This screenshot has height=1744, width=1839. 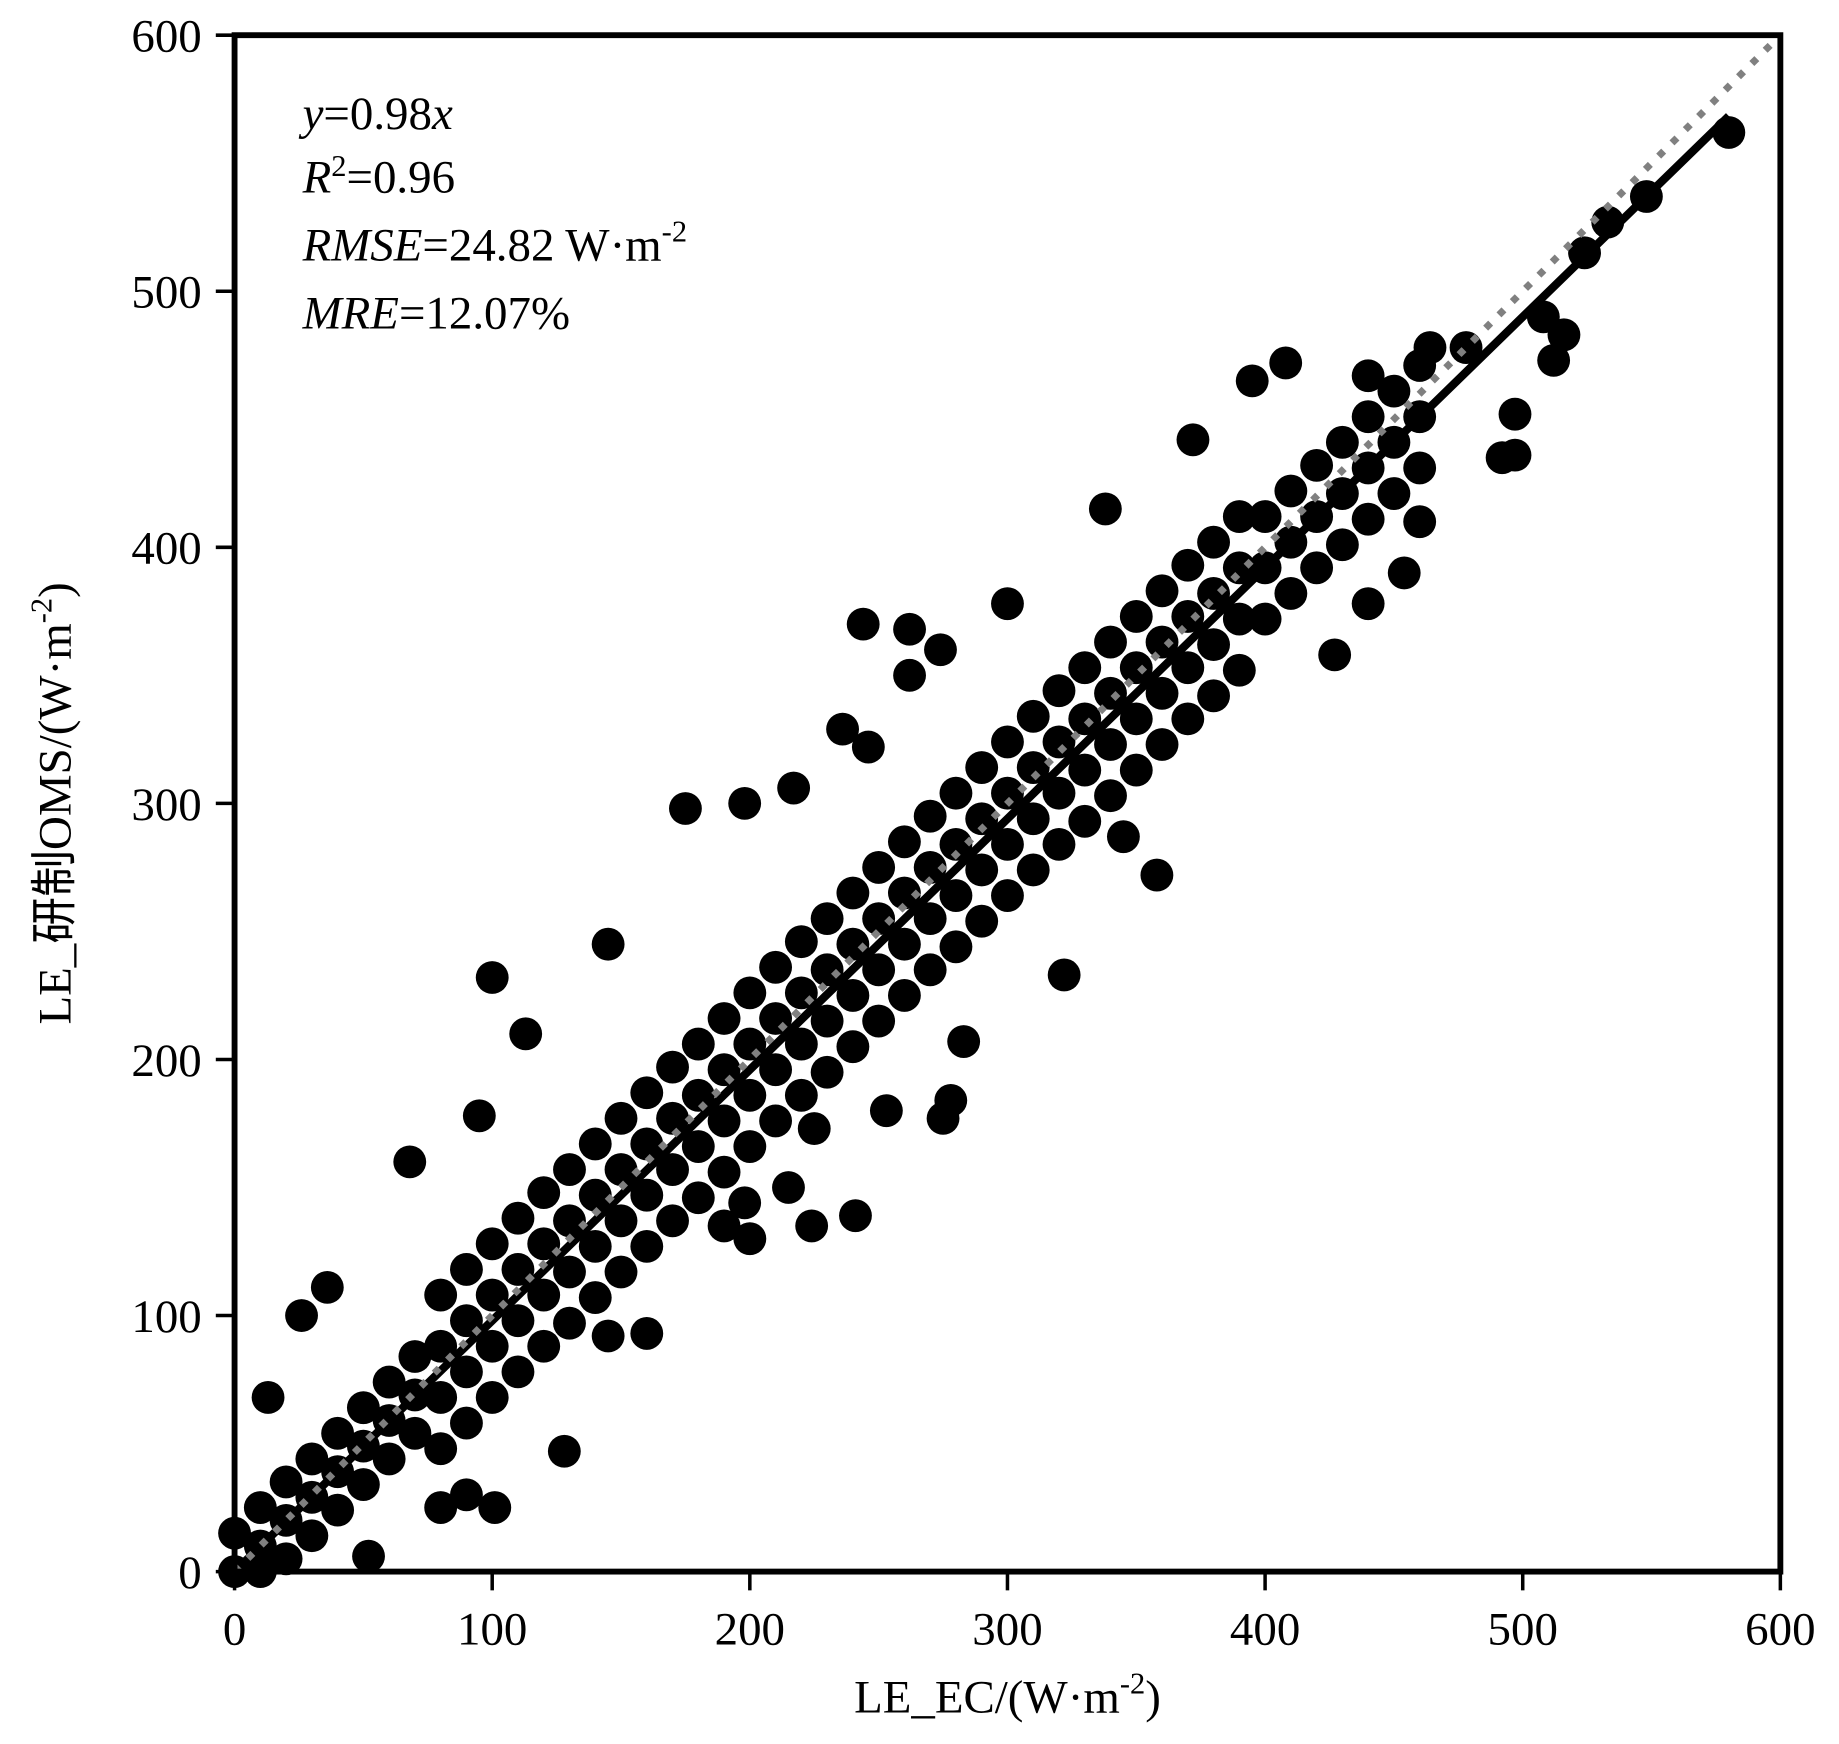 What do you see at coordinates (234, 1629) in the screenshot?
I see `x-tick-label: 0` at bounding box center [234, 1629].